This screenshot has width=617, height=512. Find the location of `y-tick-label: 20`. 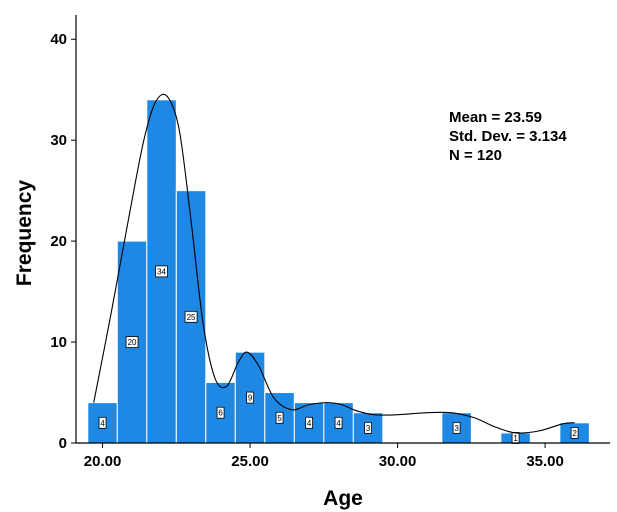

y-tick-label: 20 is located at coordinates (58, 241).